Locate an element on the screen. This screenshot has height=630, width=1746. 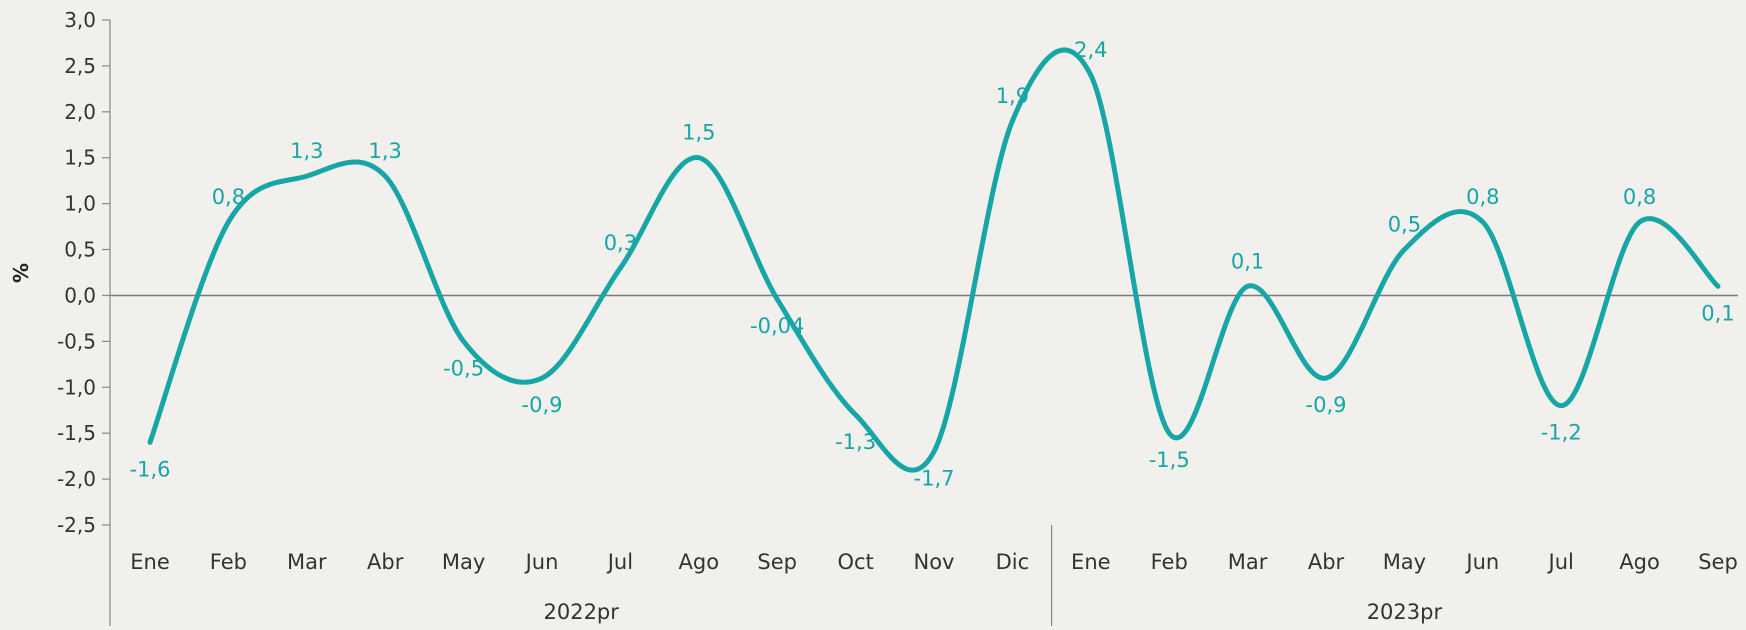
data-label: -1,2 is located at coordinates (1561, 433).